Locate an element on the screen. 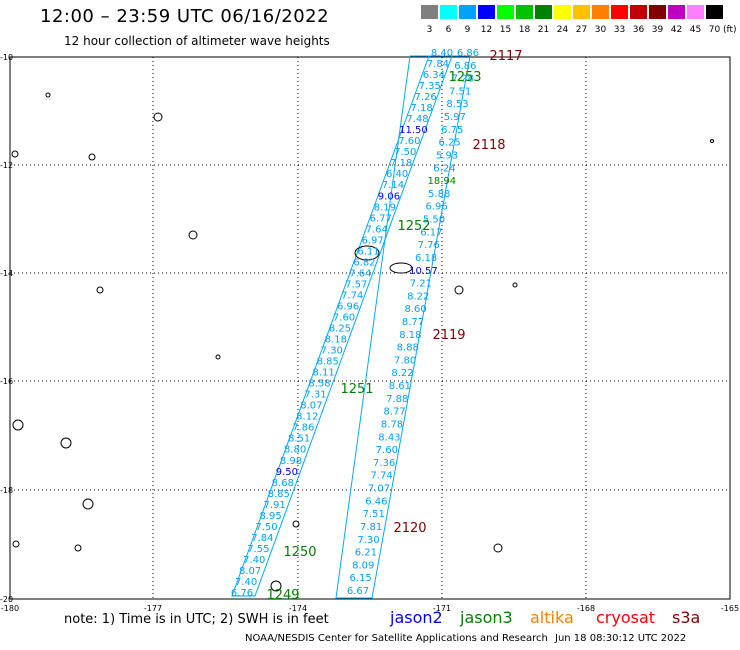 This screenshot has width=740, height=650. wave-height-value: 7.88 is located at coordinates (397, 399).